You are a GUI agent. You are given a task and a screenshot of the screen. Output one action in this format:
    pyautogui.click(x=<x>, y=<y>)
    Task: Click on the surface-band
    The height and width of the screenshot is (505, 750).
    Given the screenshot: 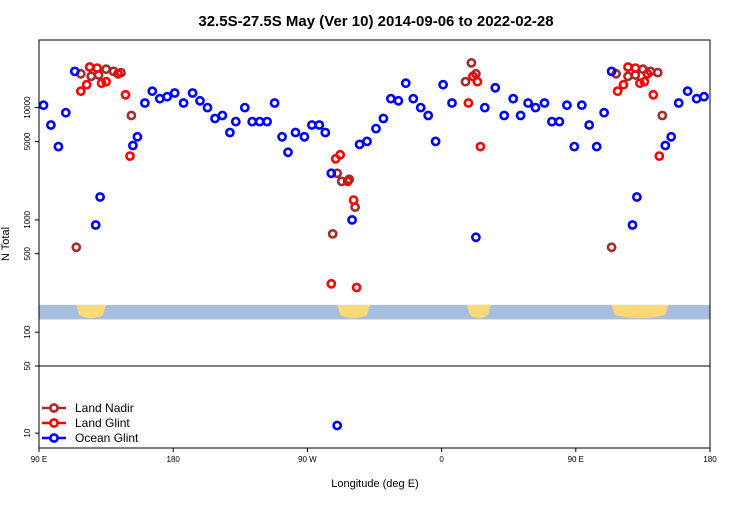 What is the action you would take?
    pyautogui.click(x=374, y=312)
    